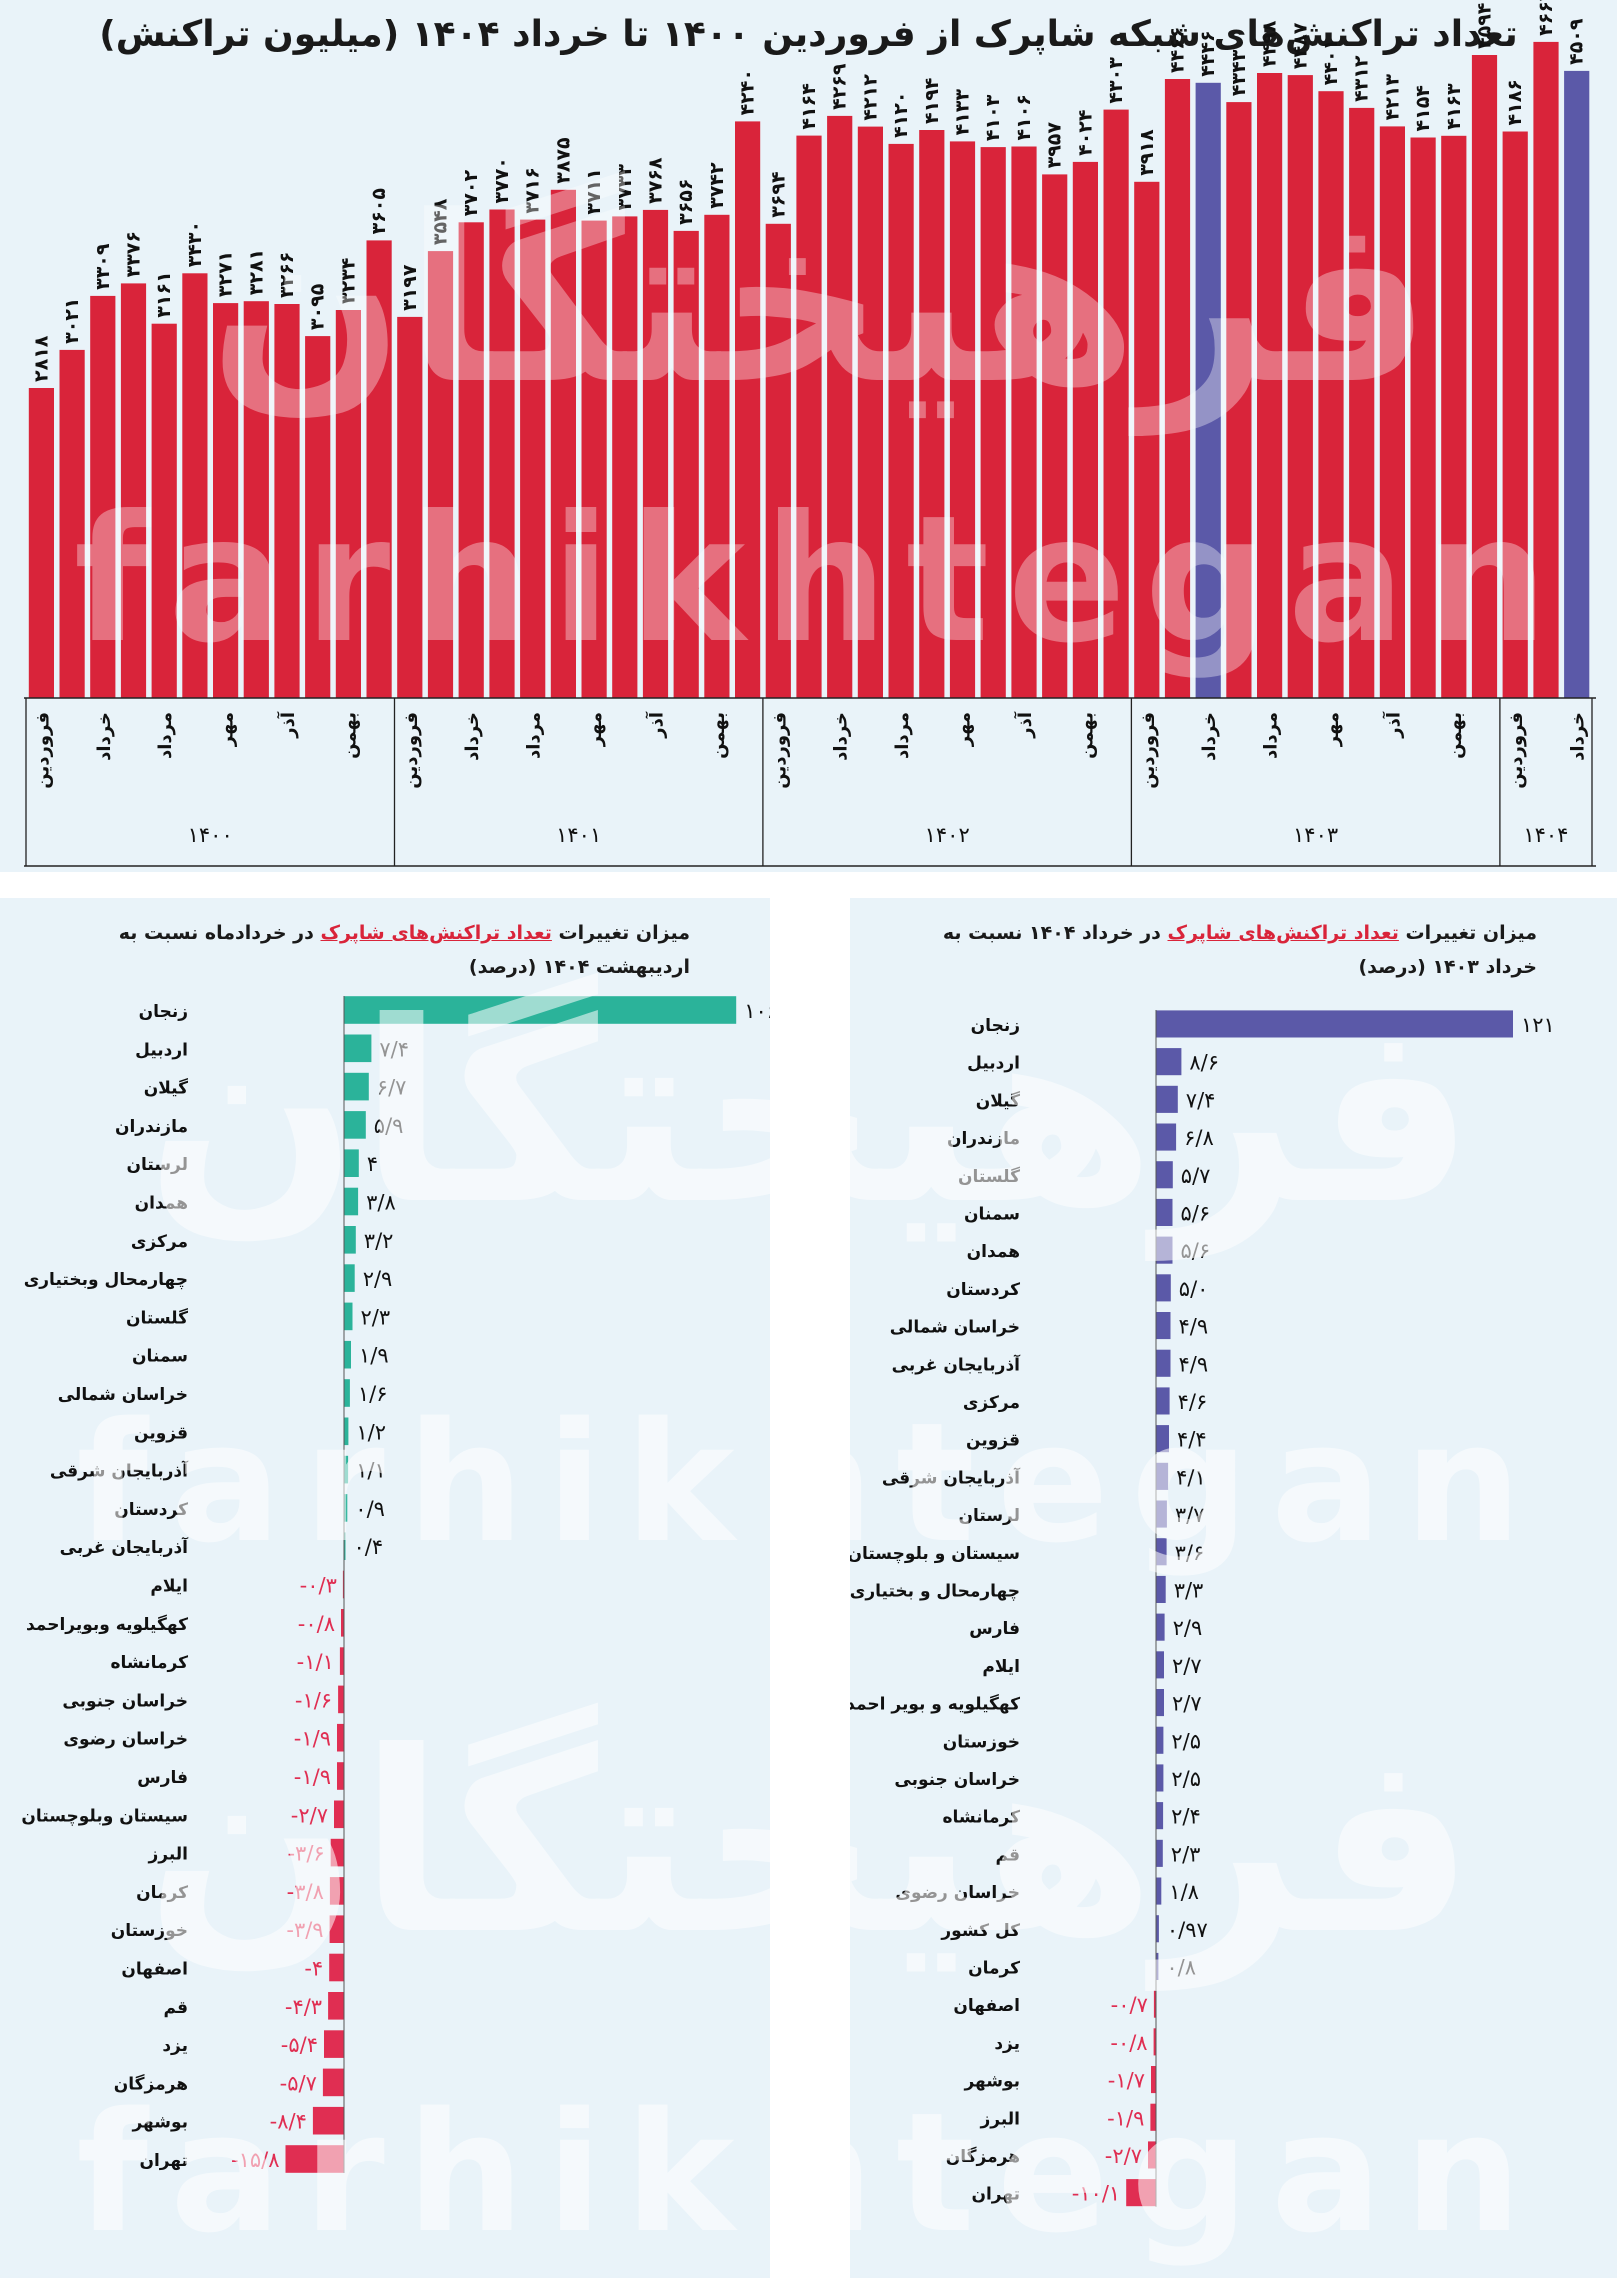 Image resolution: width=1617 pixels, height=2278 pixels. Describe the element at coordinates (964, 729) in the screenshot. I see `month-label: مهر` at that location.